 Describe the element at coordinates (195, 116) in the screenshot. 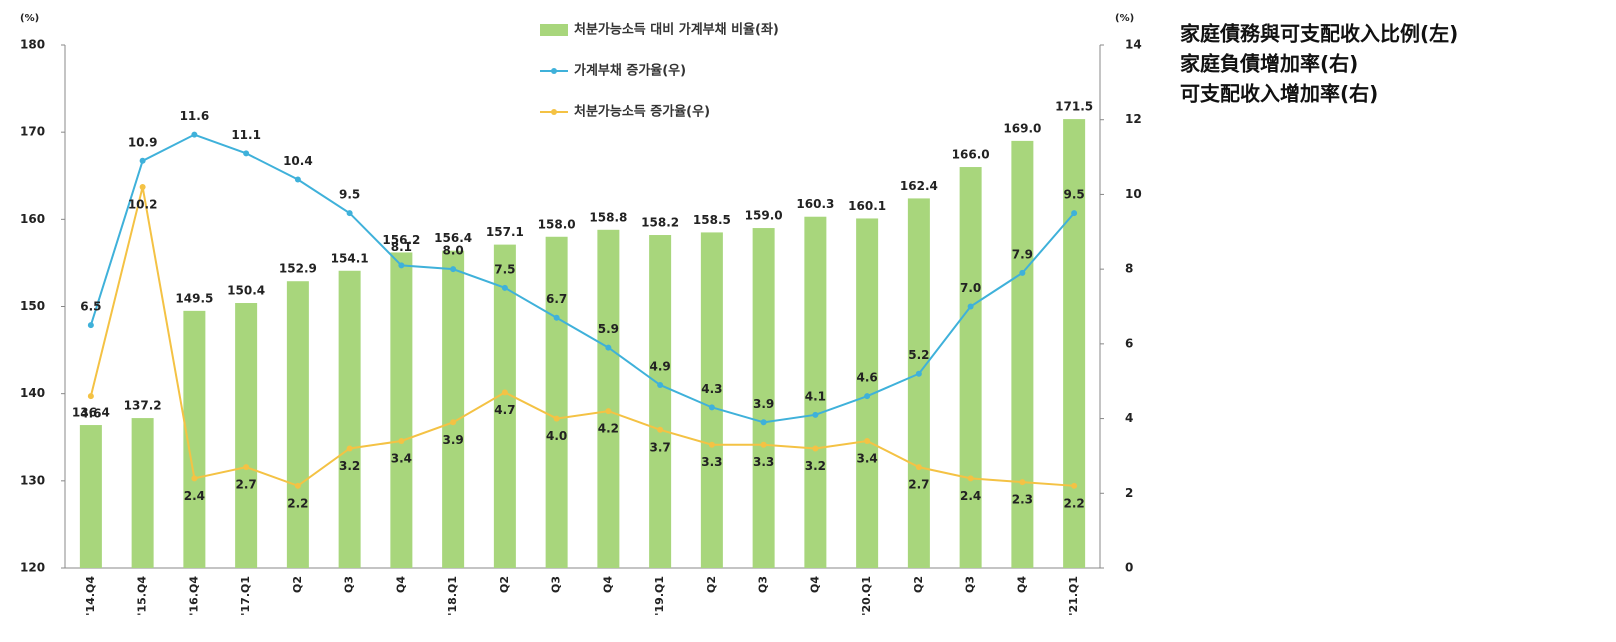

I see `point-label: 11.6` at that location.